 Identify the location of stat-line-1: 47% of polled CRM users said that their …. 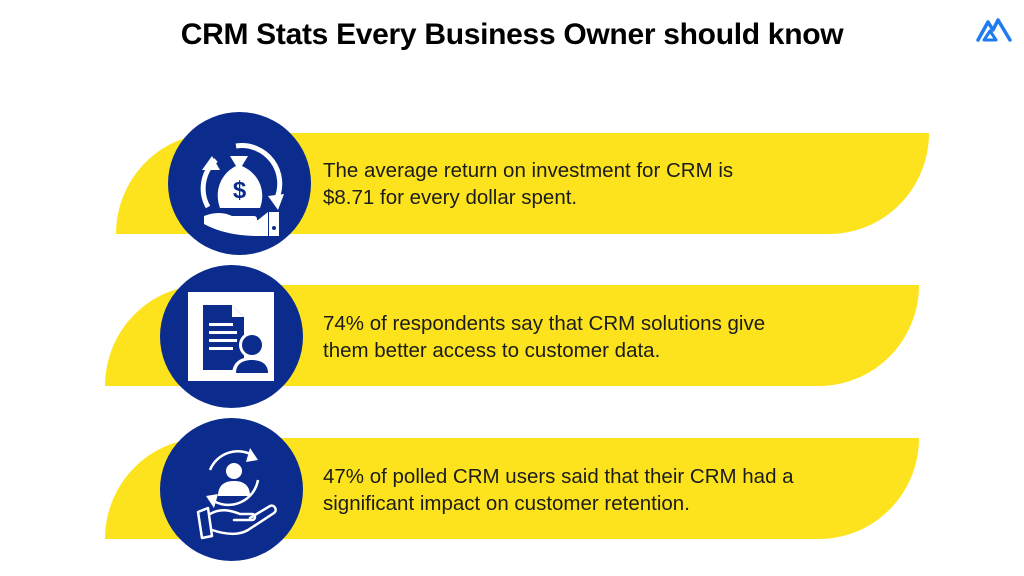
(558, 476).